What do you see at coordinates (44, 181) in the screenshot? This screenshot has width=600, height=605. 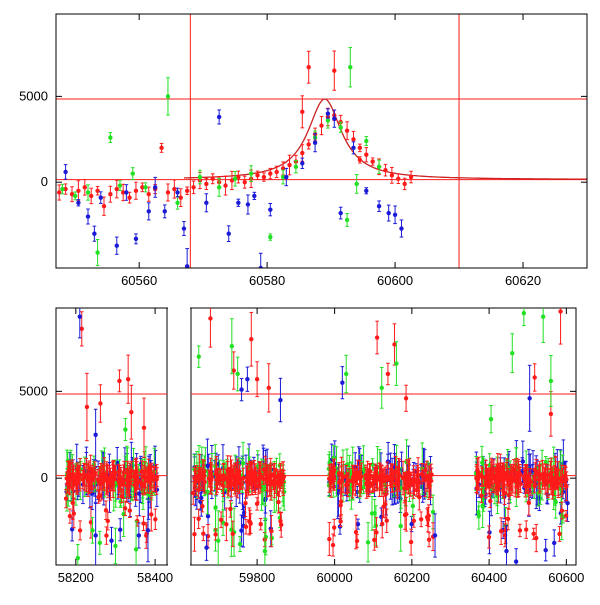 I see `y-tick-label: 0` at bounding box center [44, 181].